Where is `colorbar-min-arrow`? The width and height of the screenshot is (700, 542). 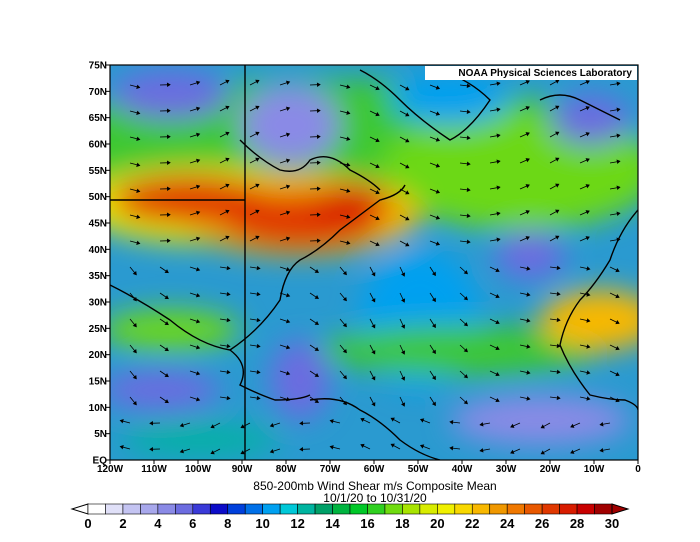
colorbar-min-arrow is located at coordinates (79, 509).